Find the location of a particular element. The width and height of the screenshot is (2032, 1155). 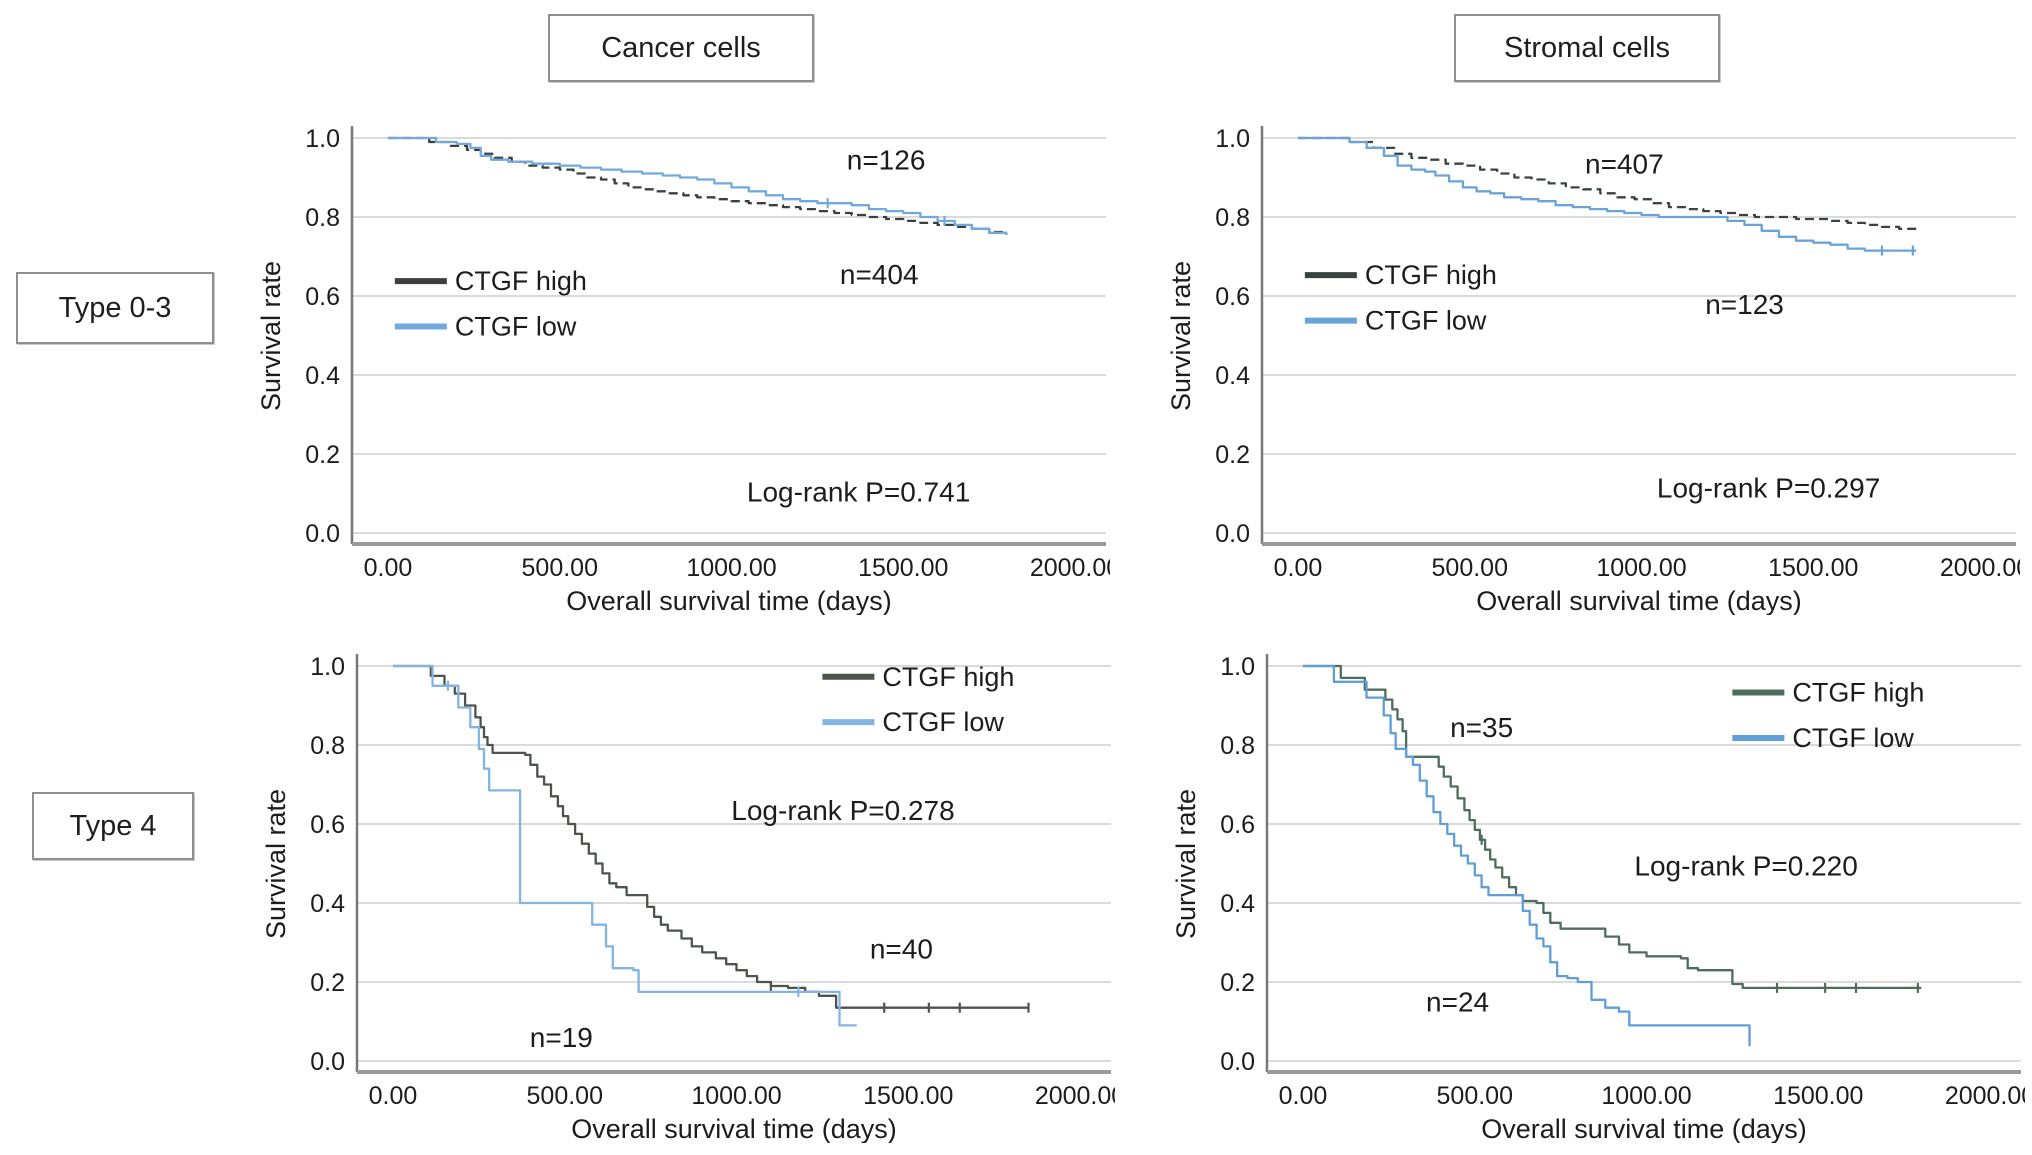

column-header-label: Stromal cells is located at coordinates (1587, 47).